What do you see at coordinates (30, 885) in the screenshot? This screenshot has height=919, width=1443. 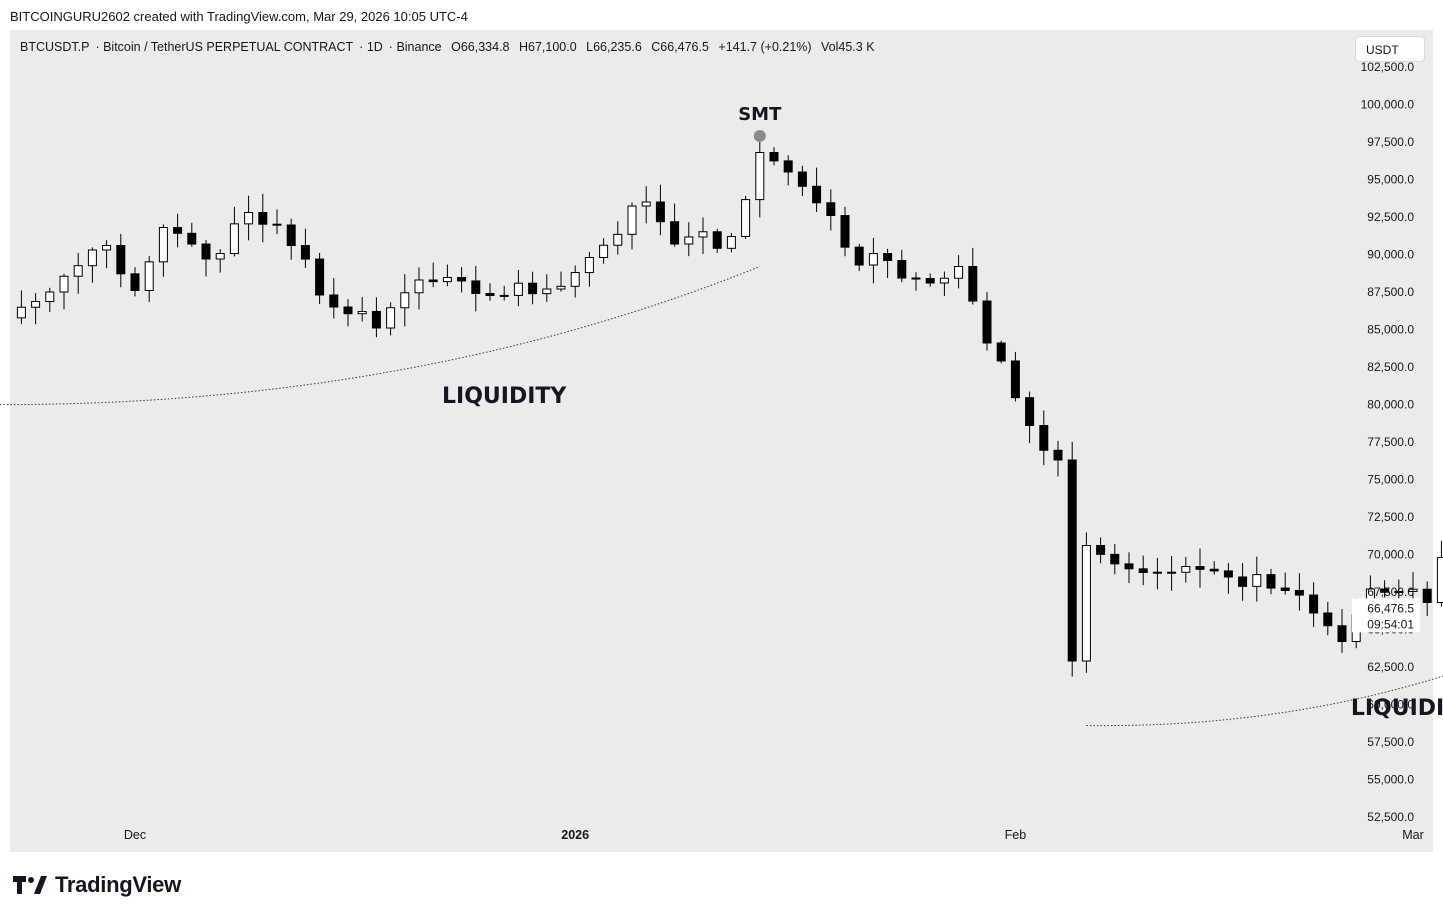 I see `tradingview-logo-icon` at bounding box center [30, 885].